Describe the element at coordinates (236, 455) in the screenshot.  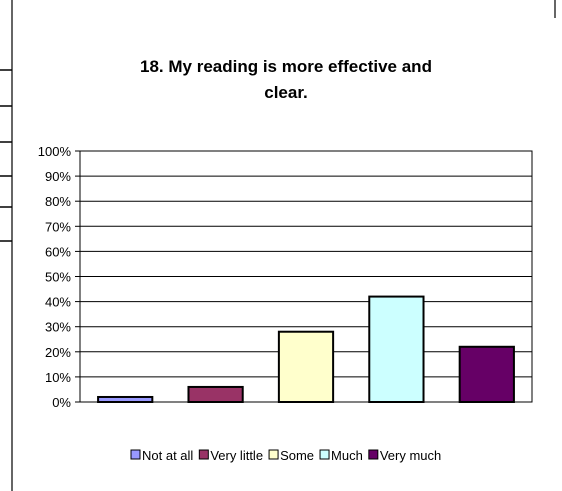
I see `legend-label: Very little` at that location.